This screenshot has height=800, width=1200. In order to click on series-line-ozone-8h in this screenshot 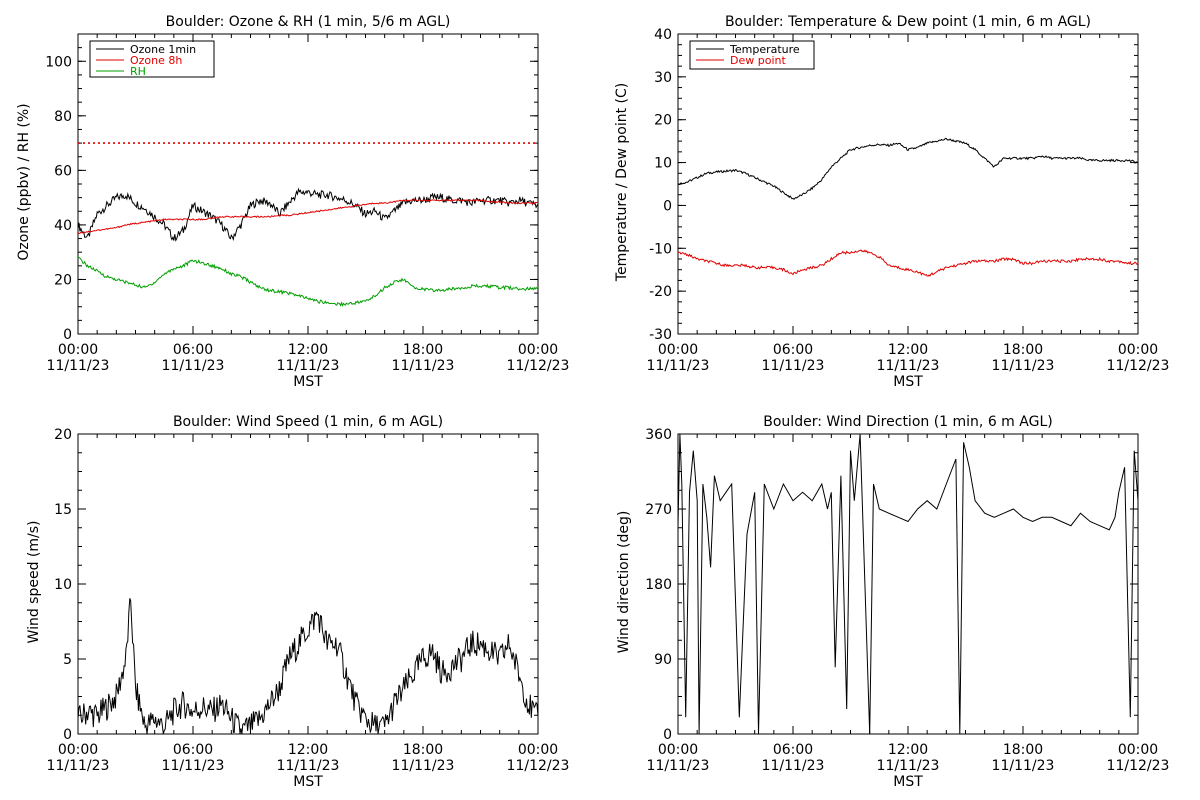, I will do `click(308, 216)`.